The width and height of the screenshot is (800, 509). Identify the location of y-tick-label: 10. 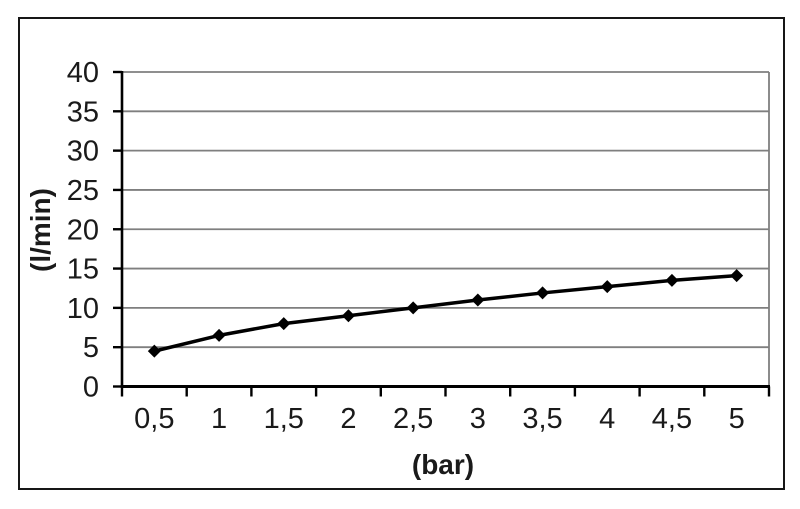
(83, 309).